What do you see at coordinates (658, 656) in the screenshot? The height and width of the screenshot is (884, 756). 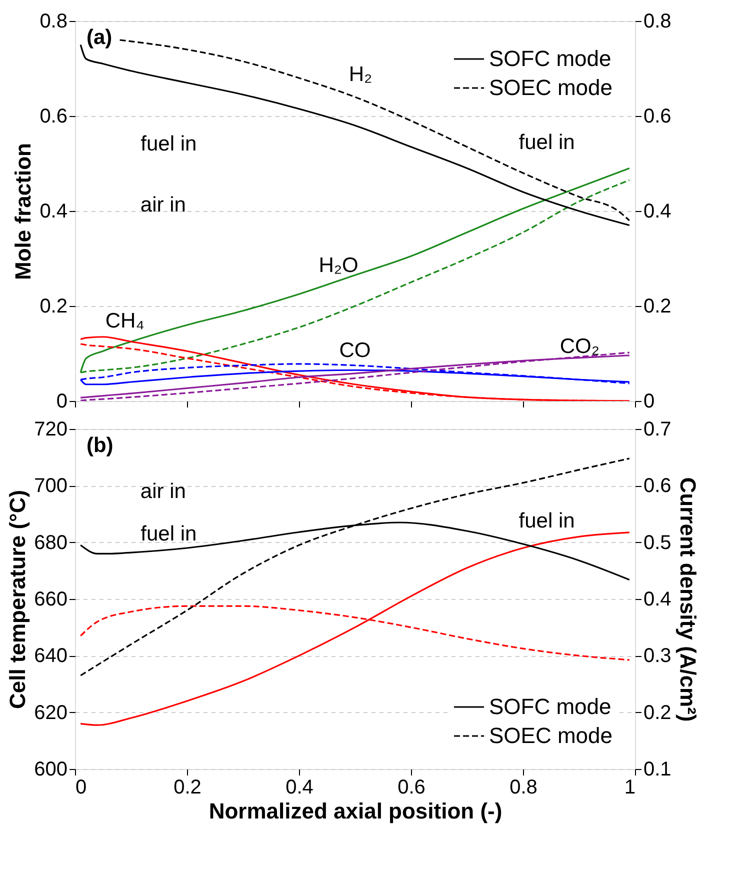 I see `y2-tick-label: 0.3` at bounding box center [658, 656].